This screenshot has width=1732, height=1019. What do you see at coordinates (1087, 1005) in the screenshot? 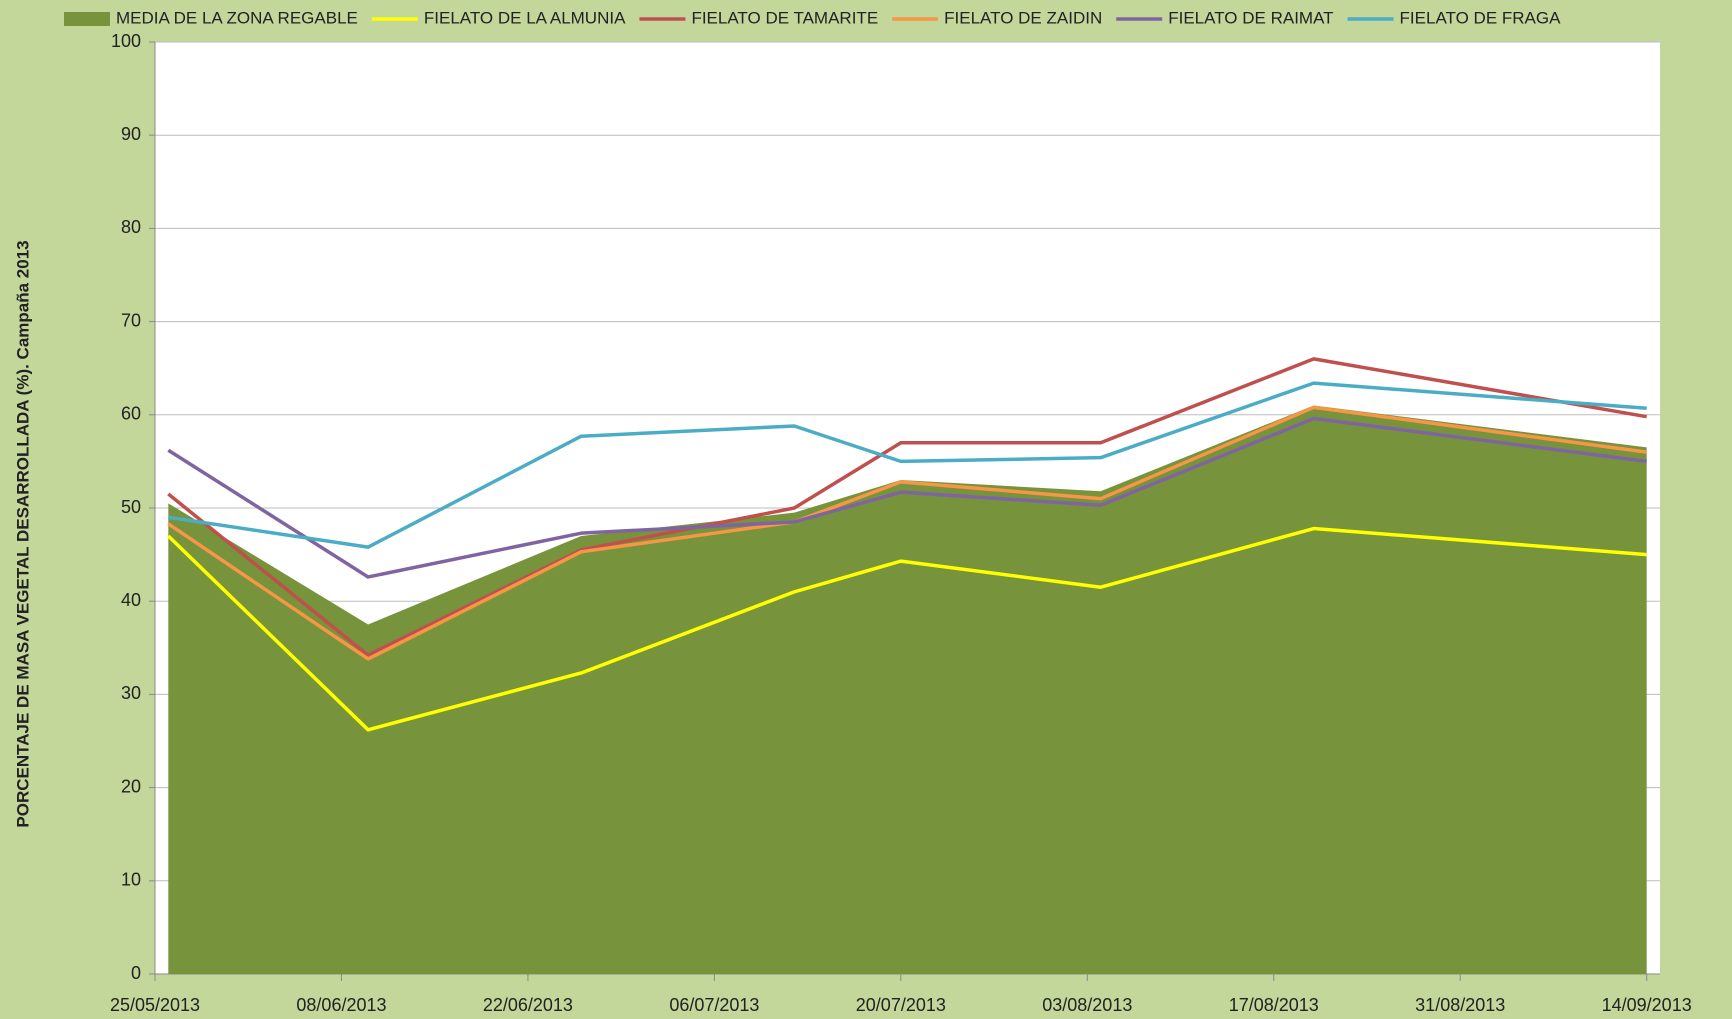
I see `x-tick-label: 03/08/2013` at bounding box center [1087, 1005].